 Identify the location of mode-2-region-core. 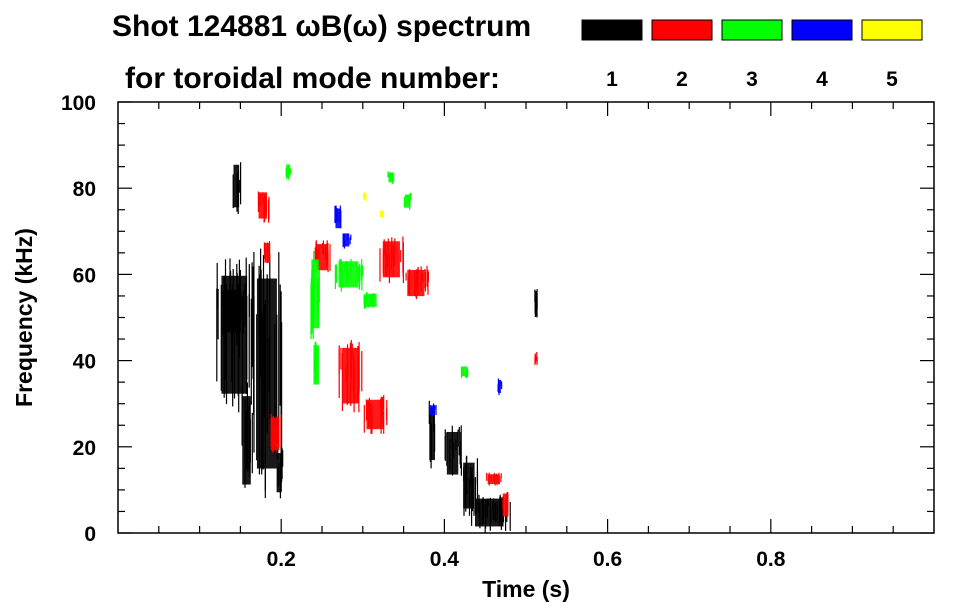
(263, 205).